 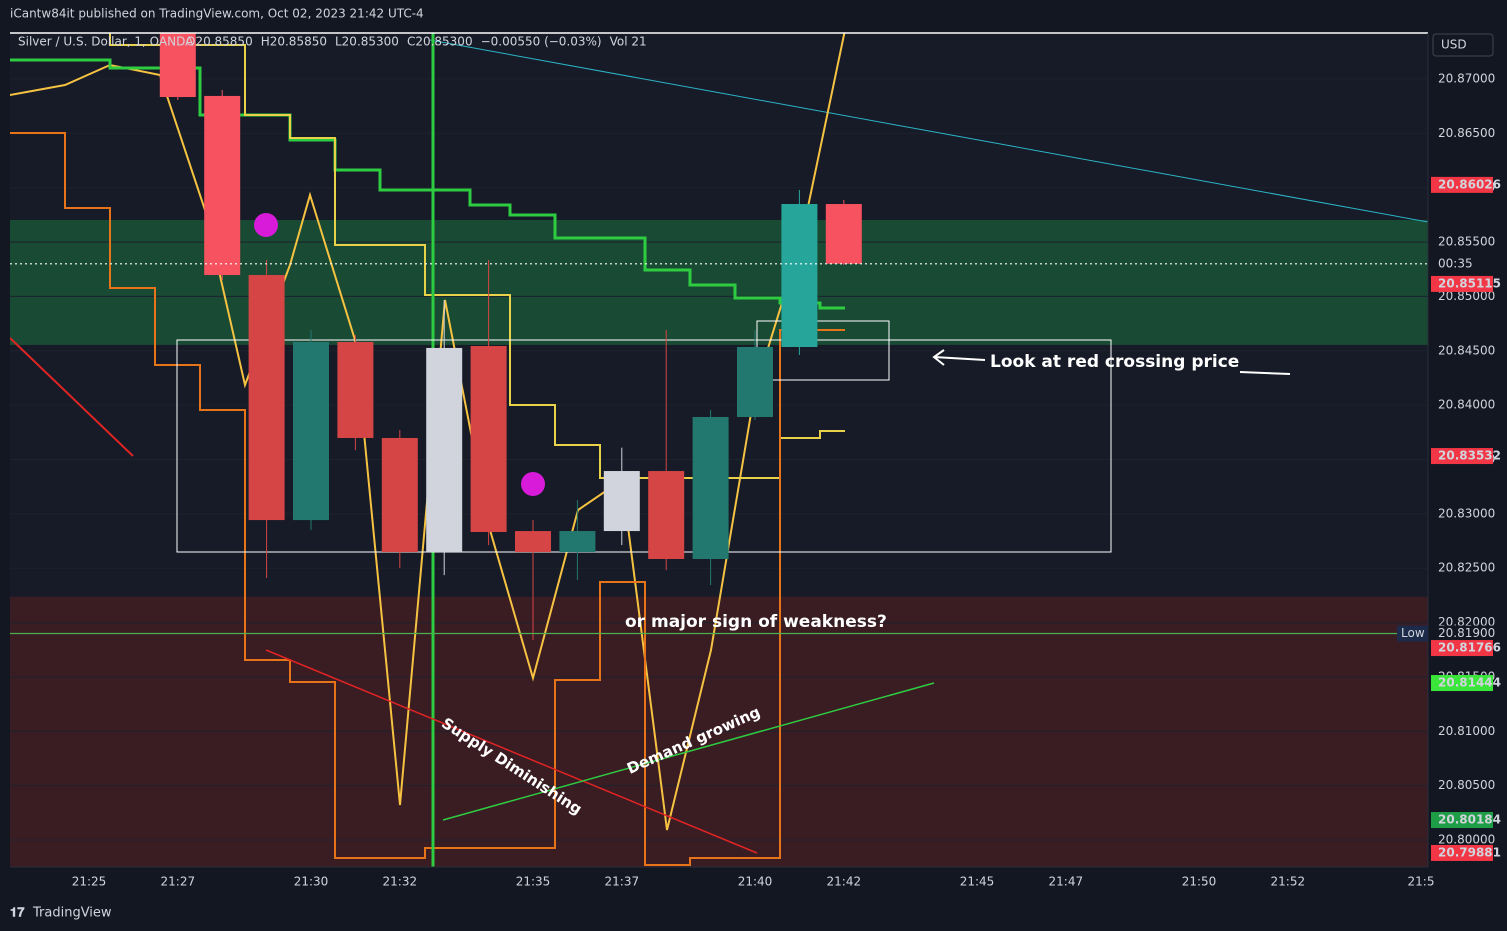 I want to click on arrow-tail, so click(x=1265, y=373).